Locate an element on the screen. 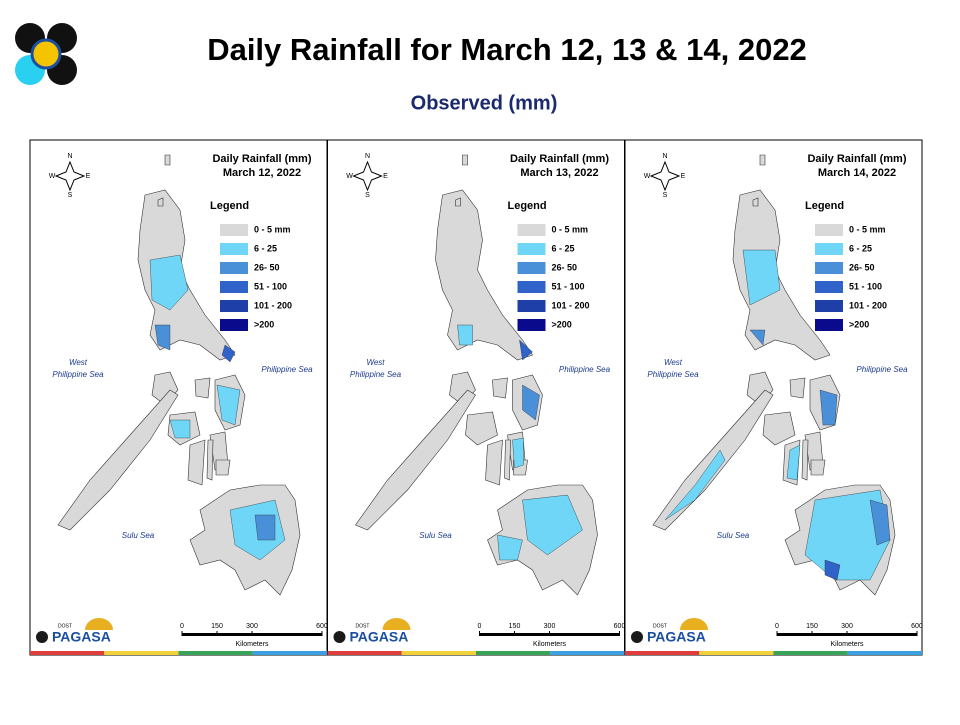 The image size is (960, 725). sea-label: West is located at coordinates (78, 362).